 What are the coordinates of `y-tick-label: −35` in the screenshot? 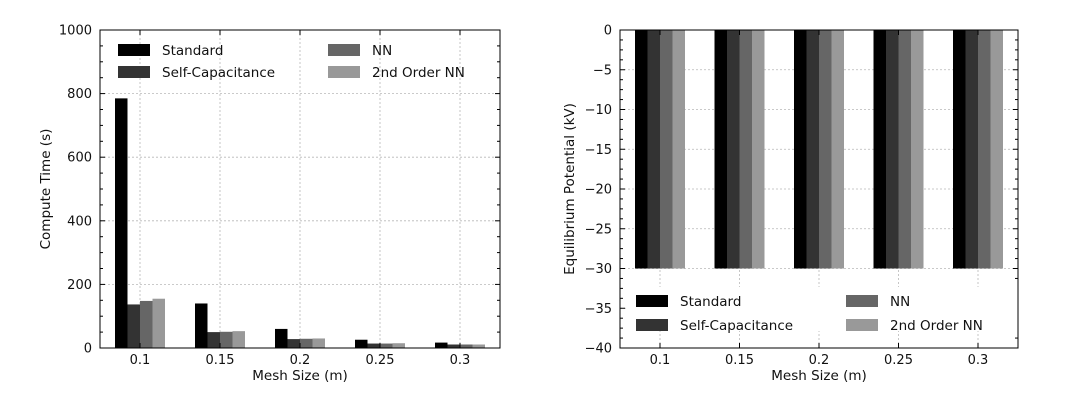 It's located at (598, 309).